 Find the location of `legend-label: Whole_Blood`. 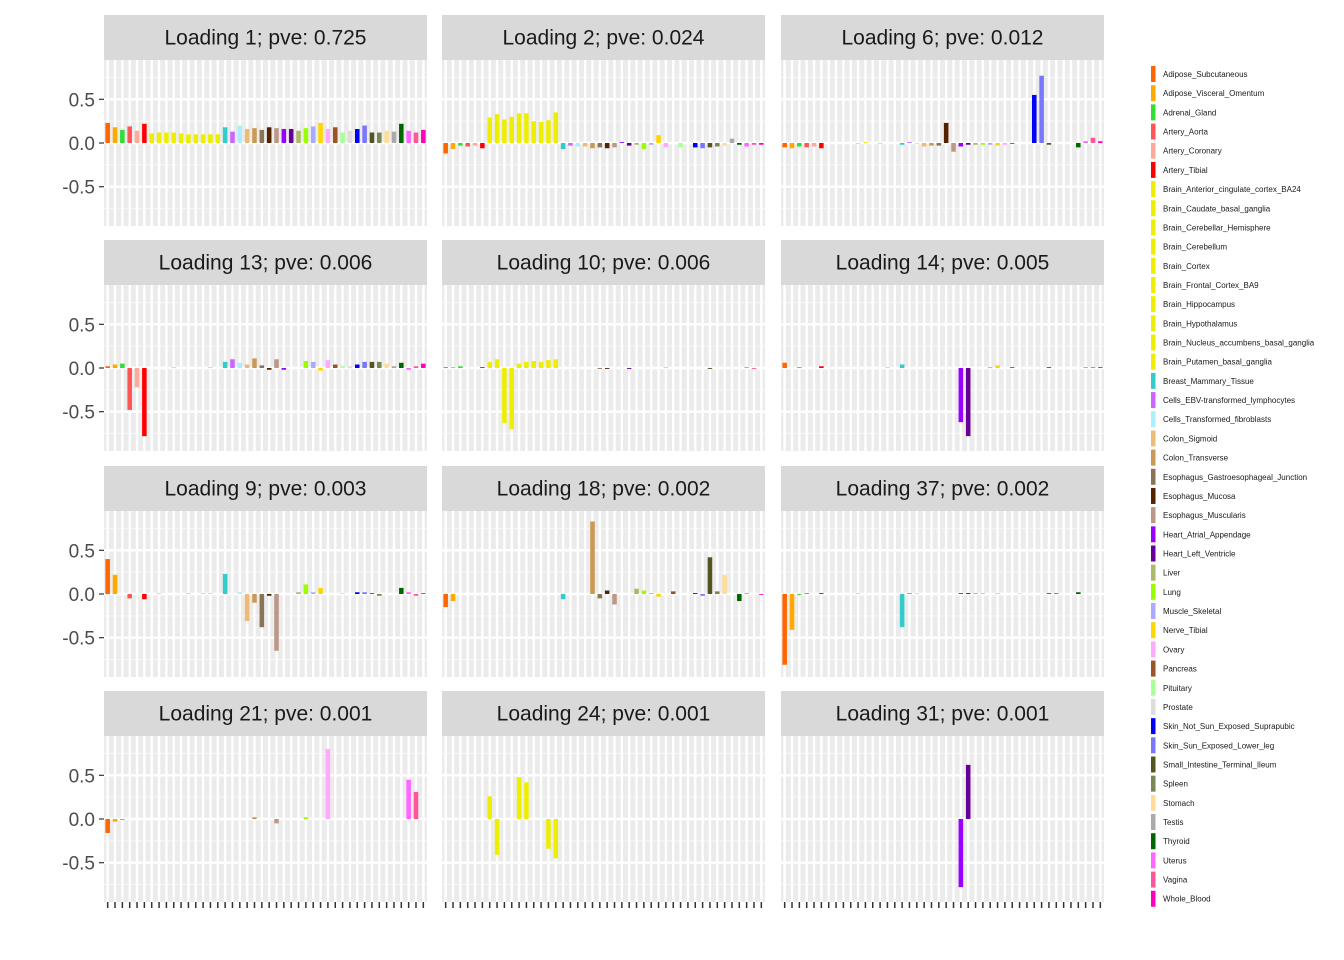

legend-label: Whole_Blood is located at coordinates (1187, 899).